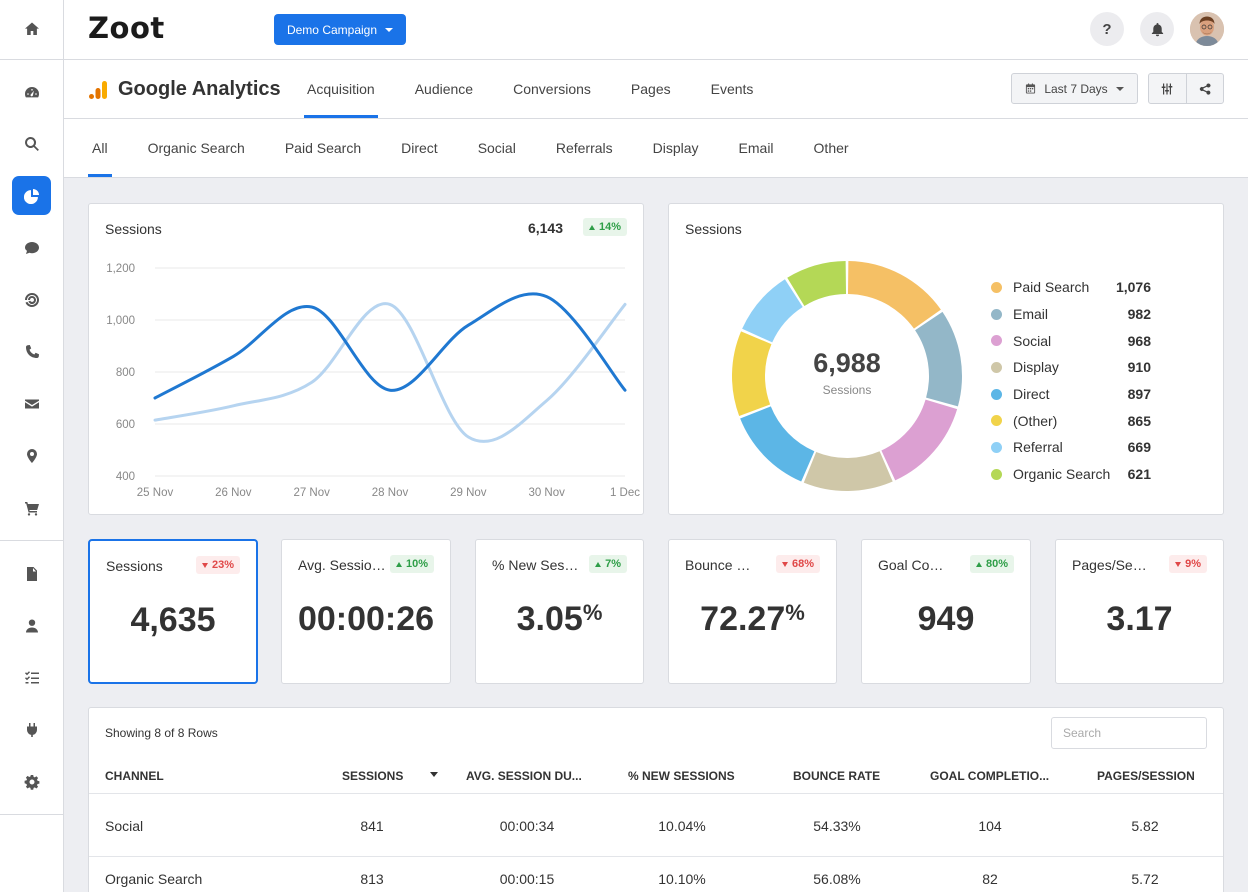  Describe the element at coordinates (552, 89) in the screenshot. I see `tab-conversions: Conversions` at that location.